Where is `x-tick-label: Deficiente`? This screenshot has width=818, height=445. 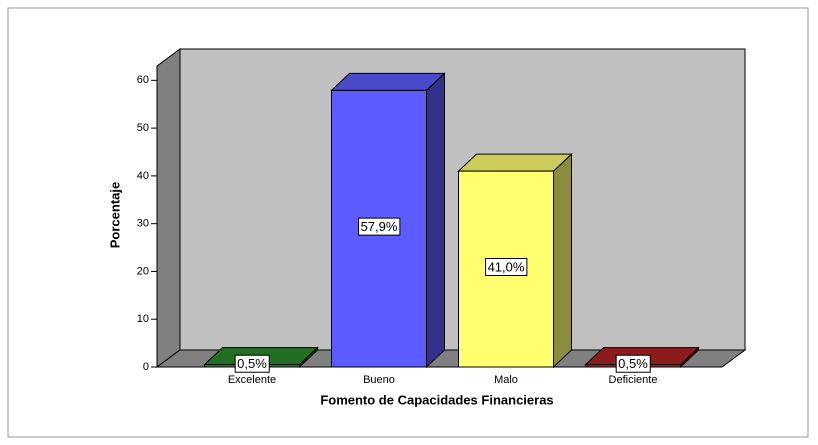 x-tick-label: Deficiente is located at coordinates (633, 380).